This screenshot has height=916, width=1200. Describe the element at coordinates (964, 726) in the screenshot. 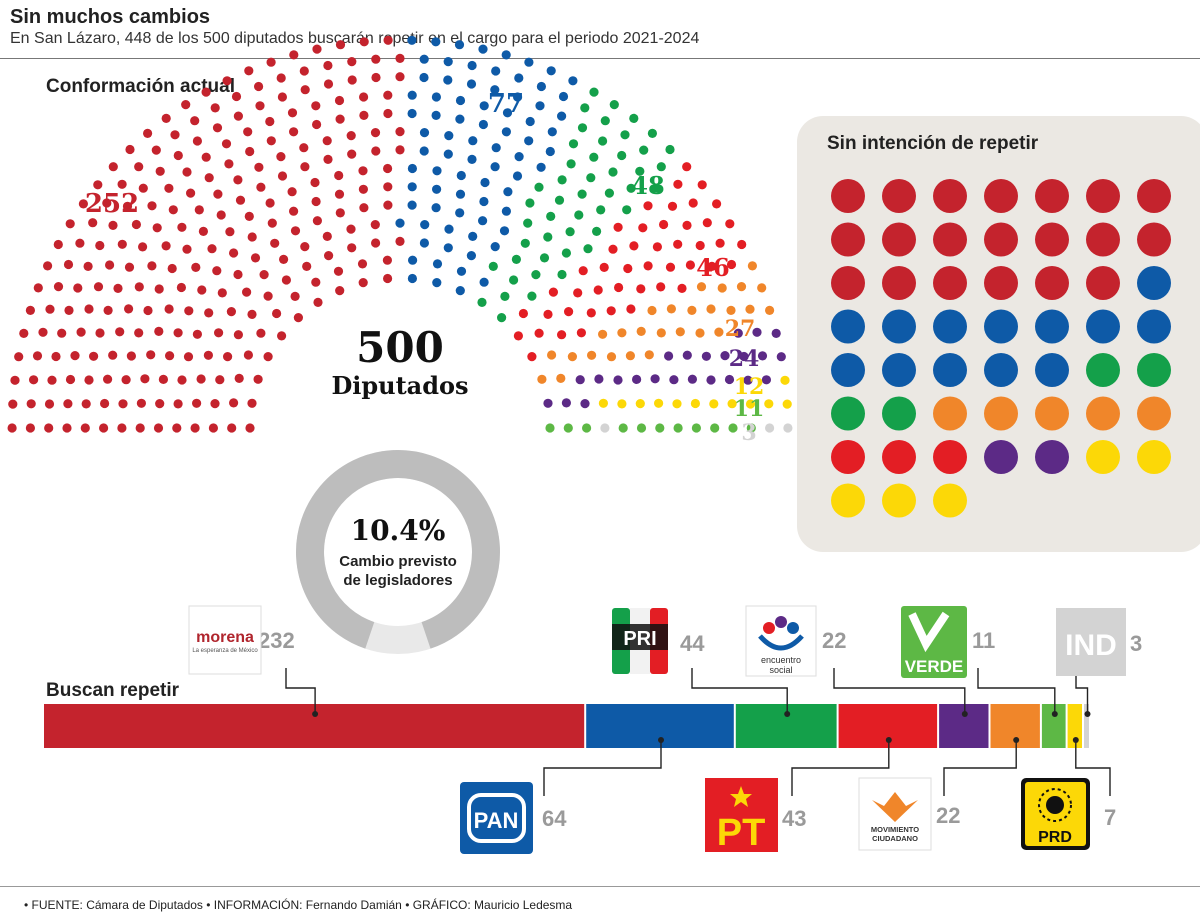

I see `bar-segment-pes` at that location.